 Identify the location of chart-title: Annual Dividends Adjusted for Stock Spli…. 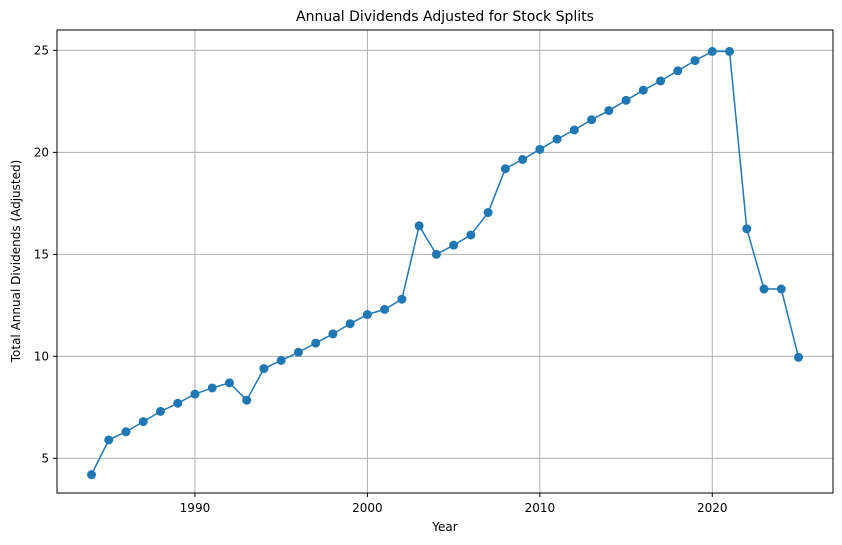
(445, 17).